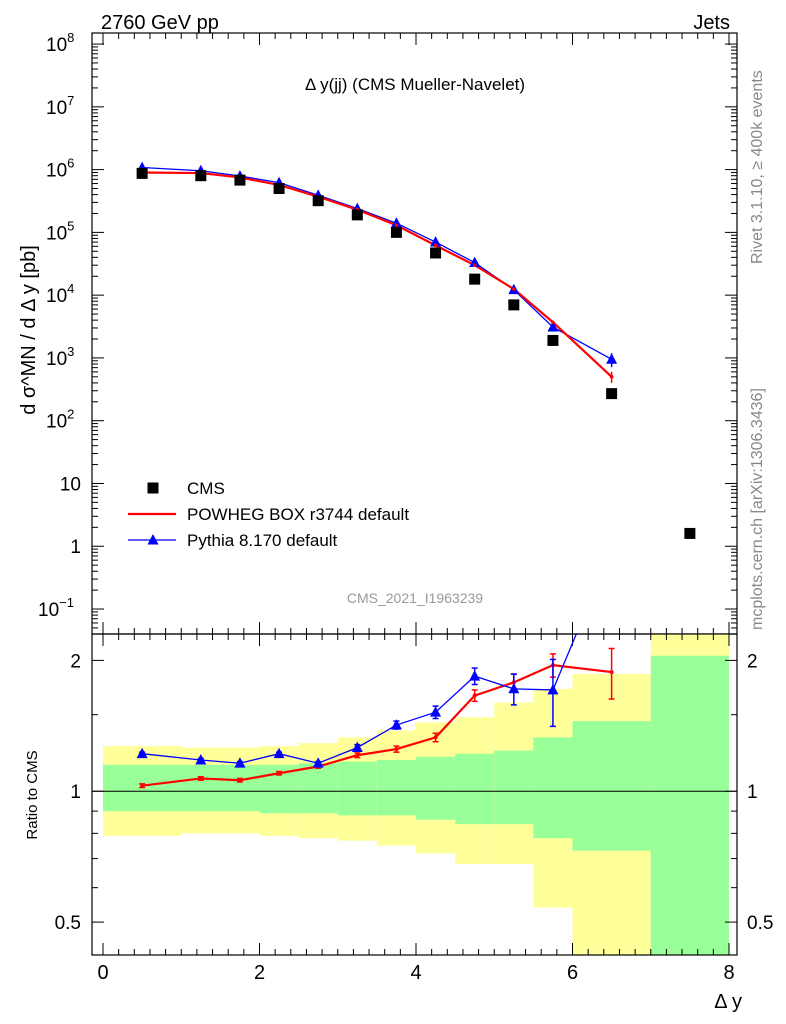 The height and width of the screenshot is (1024, 786). Describe the element at coordinates (70, 163) in the screenshot. I see `main-y-tick-exponent: 6` at that location.